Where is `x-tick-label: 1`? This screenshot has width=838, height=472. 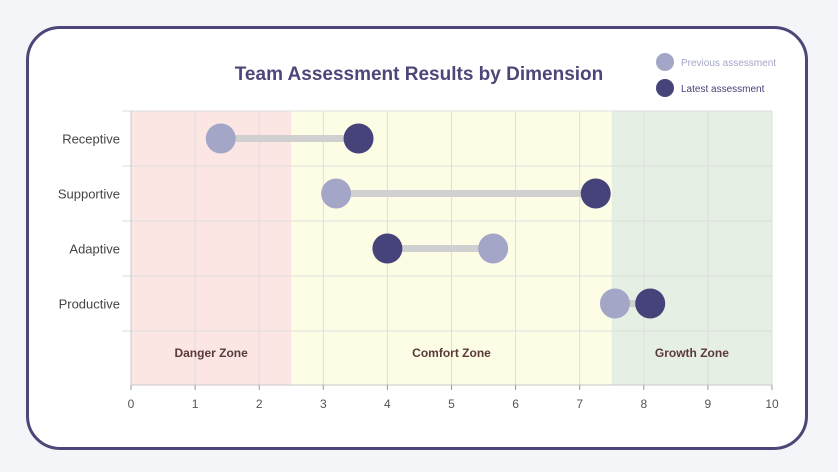 x-tick-label: 1 is located at coordinates (195, 404).